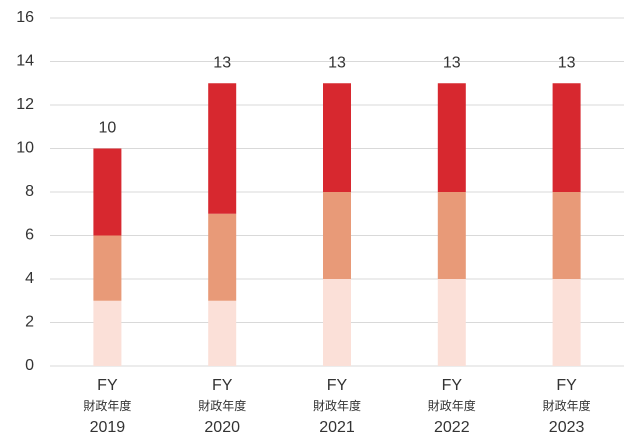 This screenshot has width=624, height=433. What do you see at coordinates (25, 104) in the screenshot?
I see `y-tick-label: 12` at bounding box center [25, 104].